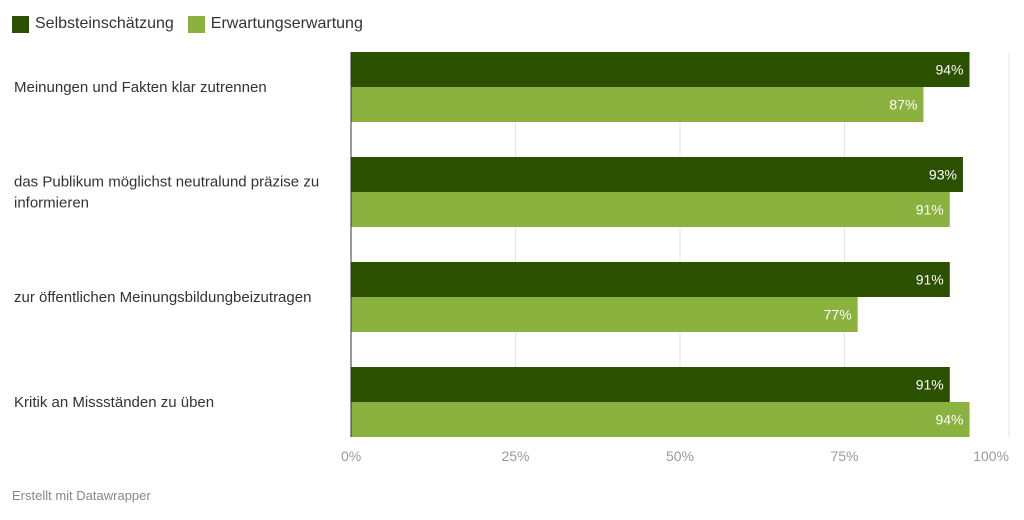 Image resolution: width=1024 pixels, height=520 pixels. I want to click on chart-legend: Selbsteinschätzung Erwartungserwartung, so click(194, 24).